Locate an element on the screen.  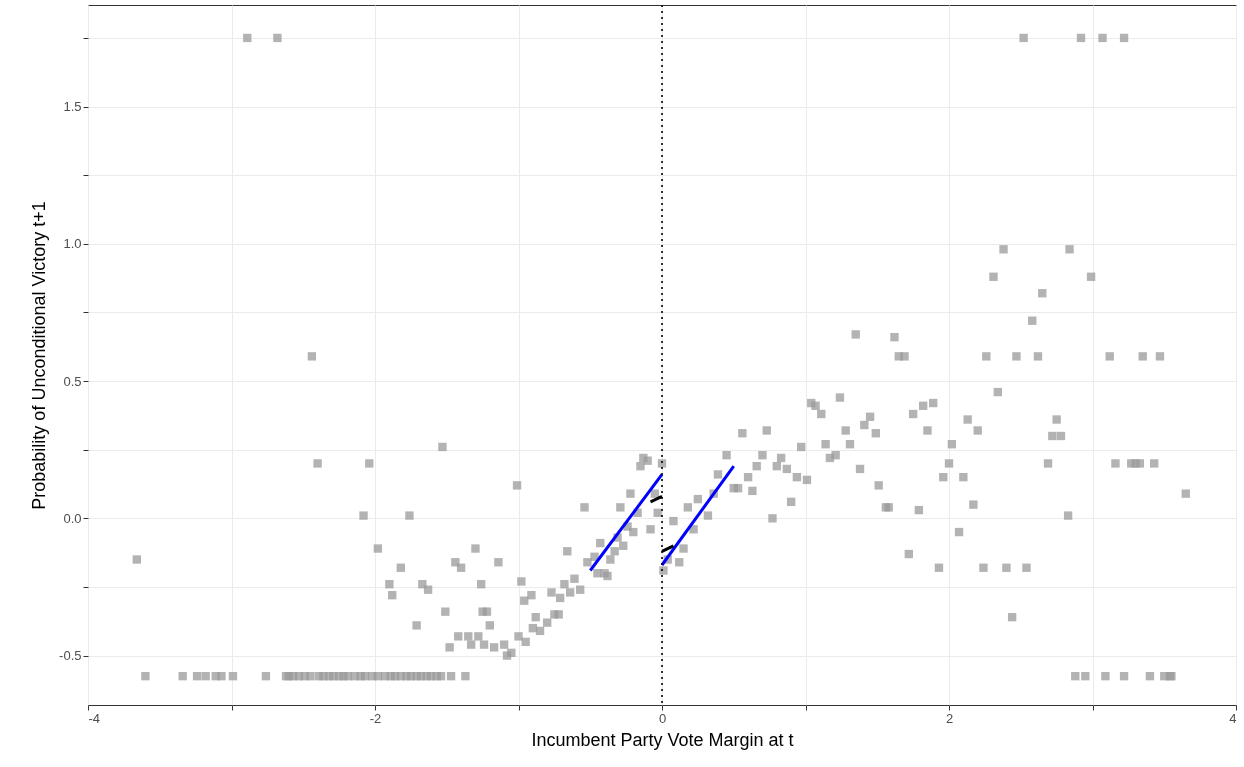
x-axis-title: Incumbent Party Vote Margin at t is located at coordinates (662, 739).